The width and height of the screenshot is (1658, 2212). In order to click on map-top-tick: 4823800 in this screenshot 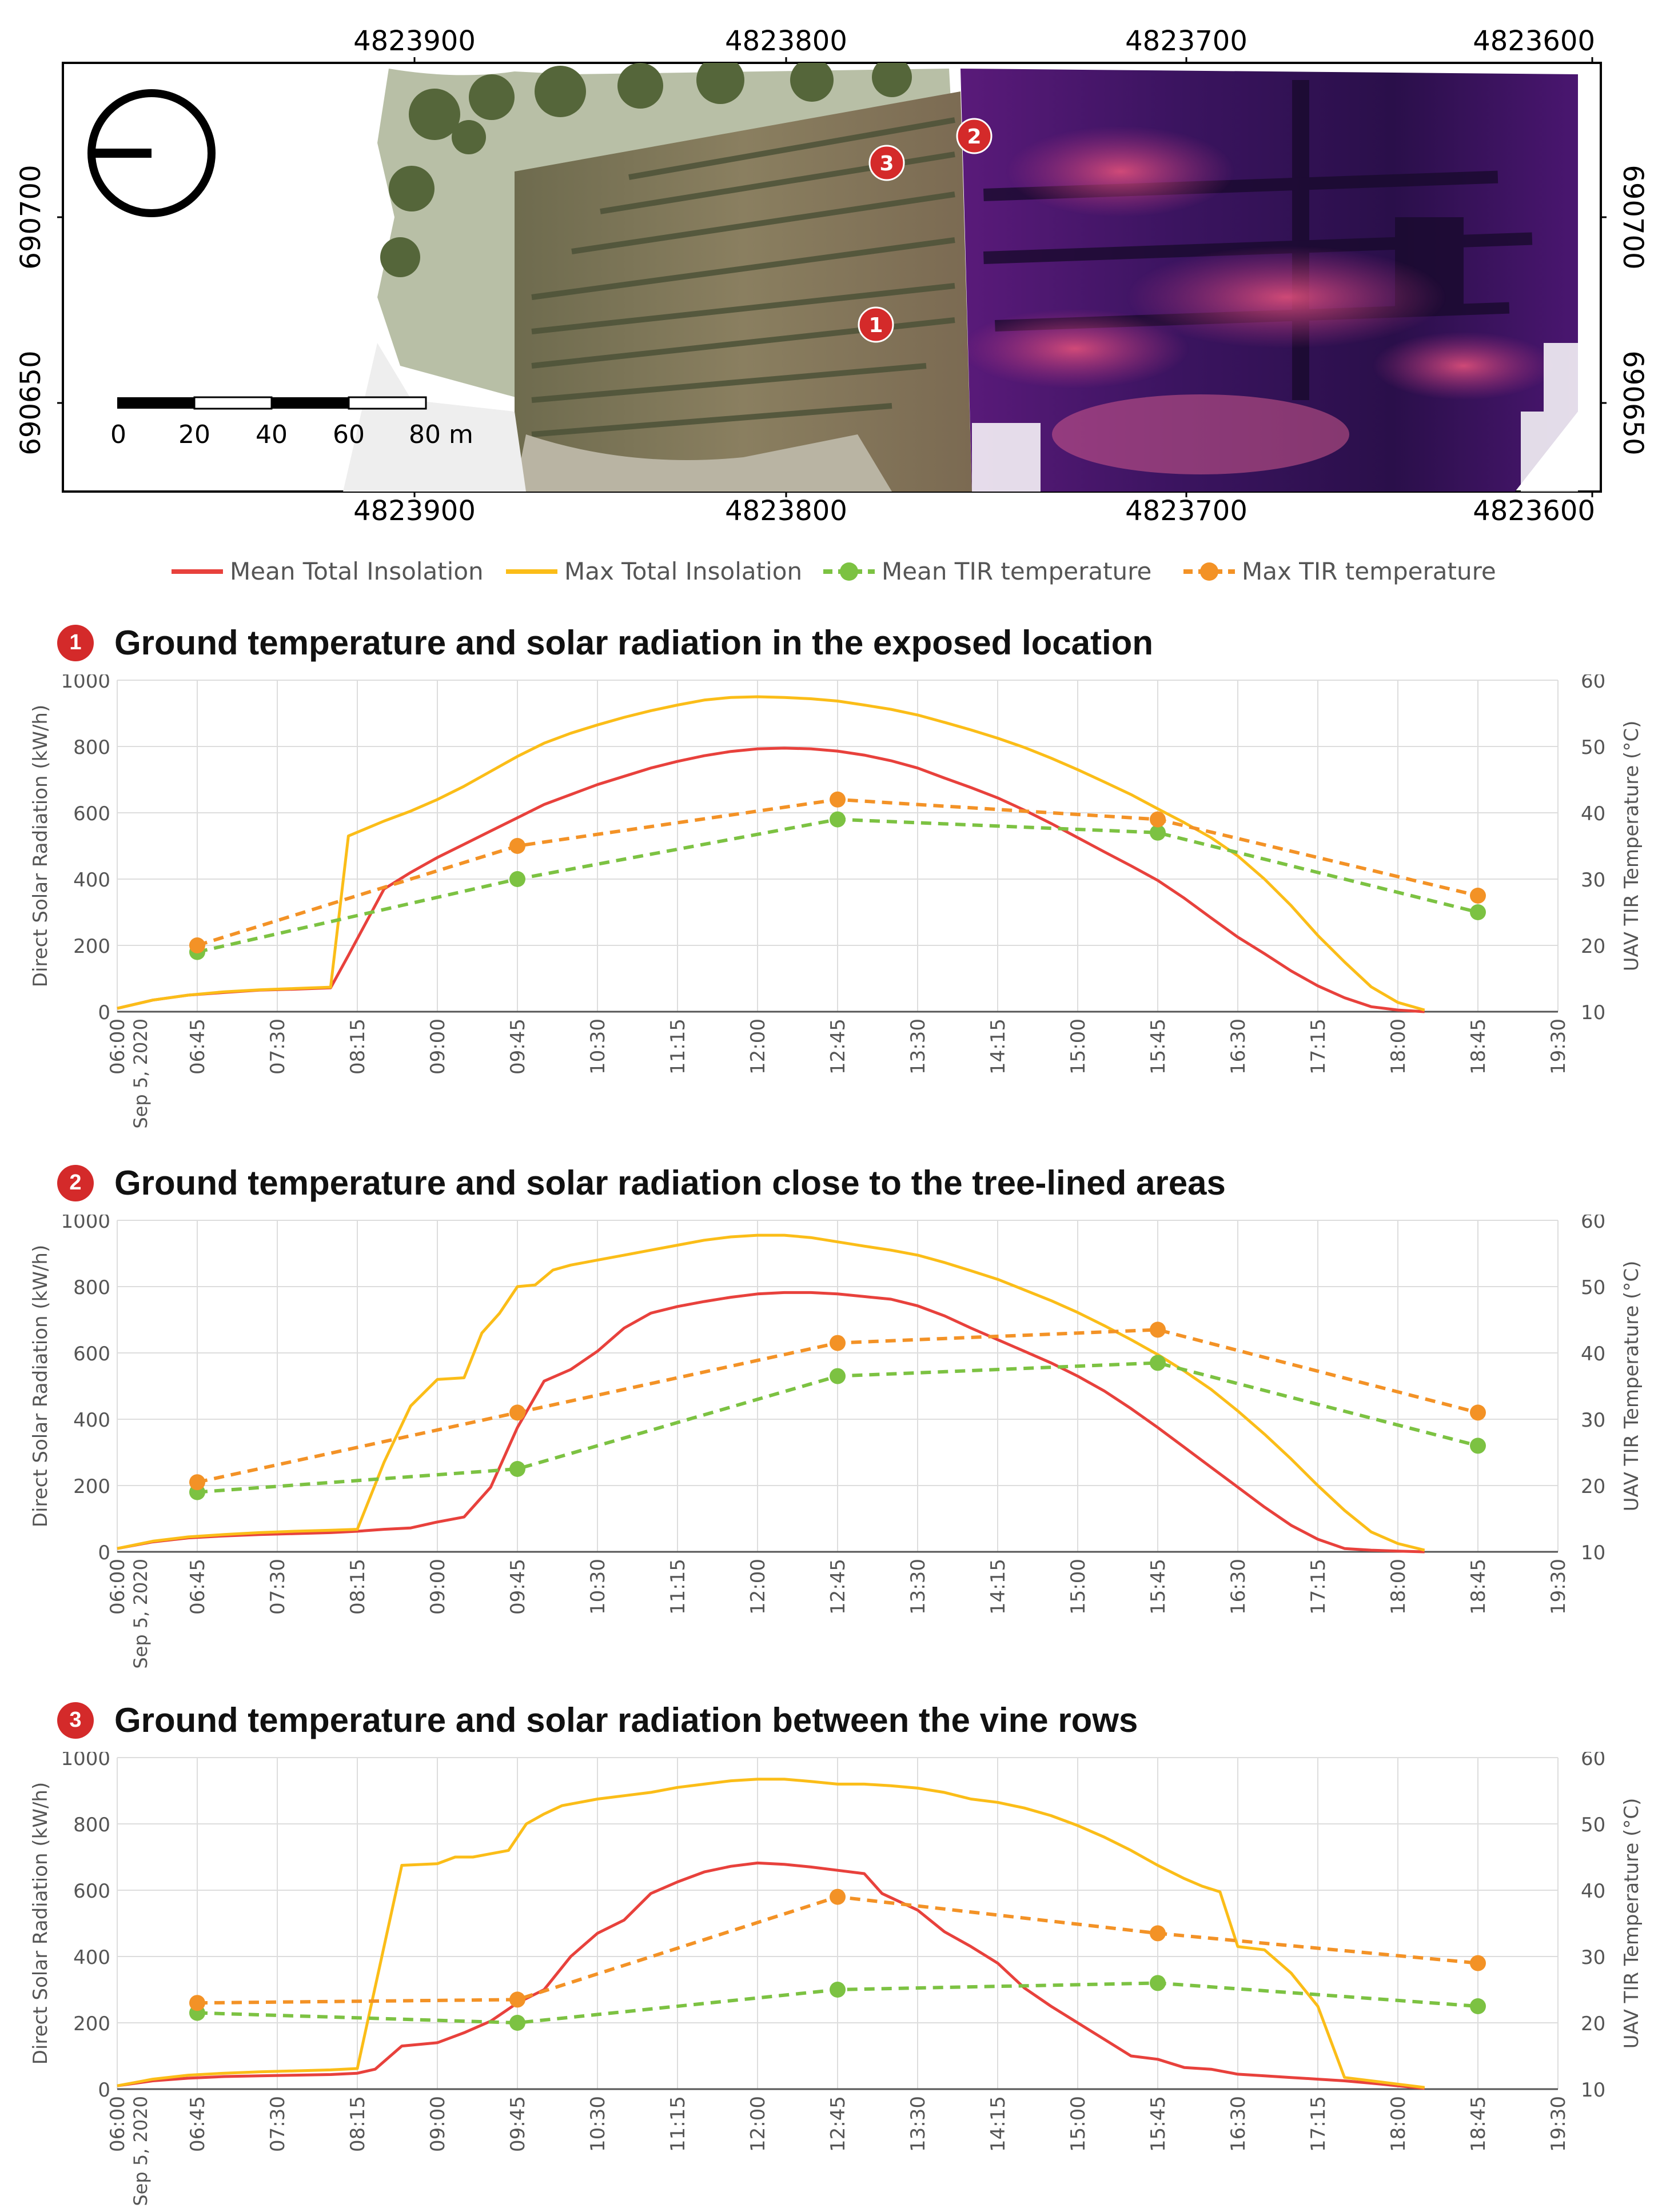, I will do `click(786, 41)`.